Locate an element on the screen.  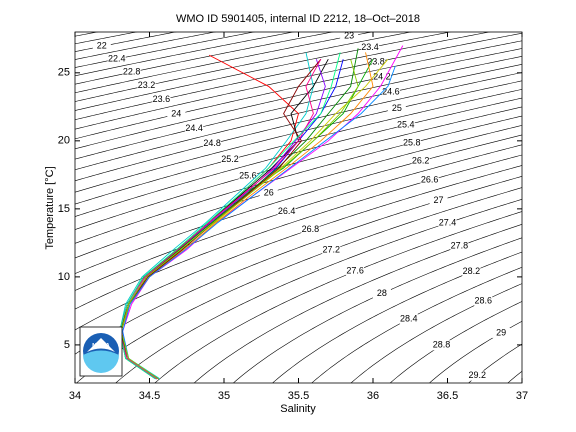
contour-label: 22.8 is located at coordinates (132, 72).